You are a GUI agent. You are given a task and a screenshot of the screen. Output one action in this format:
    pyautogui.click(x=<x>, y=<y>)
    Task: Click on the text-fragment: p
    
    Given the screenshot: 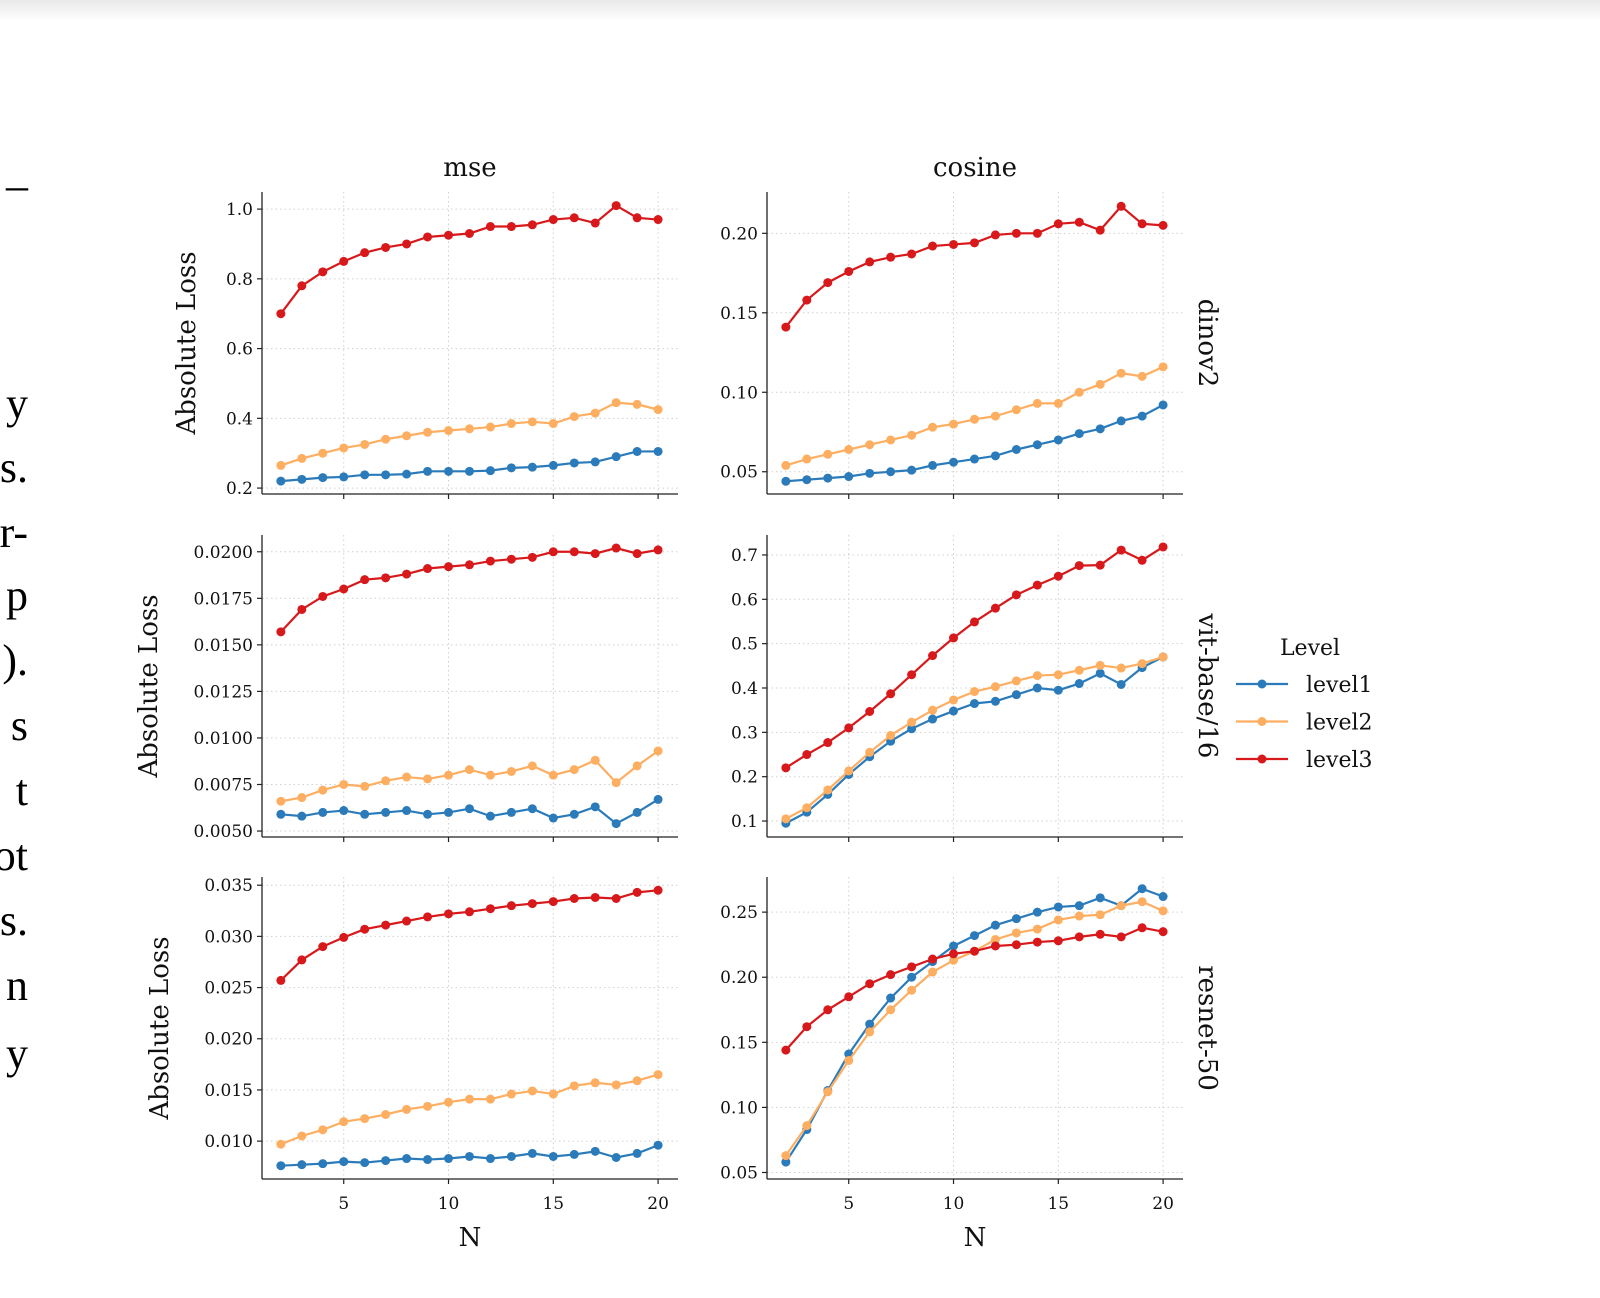 What is the action you would take?
    pyautogui.click(x=17, y=595)
    